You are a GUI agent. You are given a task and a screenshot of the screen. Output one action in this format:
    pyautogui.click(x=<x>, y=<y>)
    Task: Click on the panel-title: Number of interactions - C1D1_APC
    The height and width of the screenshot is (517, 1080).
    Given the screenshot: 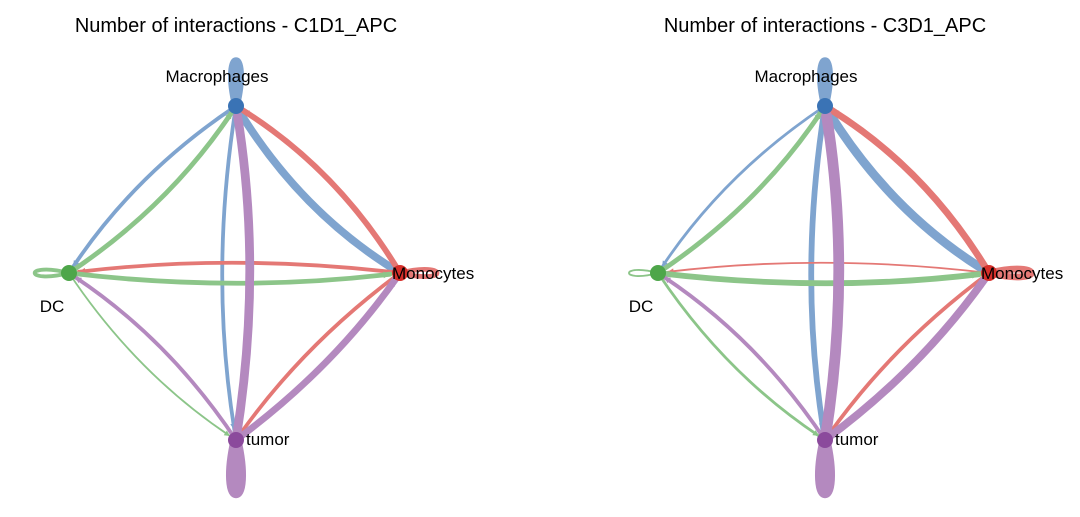 What is the action you would take?
    pyautogui.click(x=236, y=26)
    